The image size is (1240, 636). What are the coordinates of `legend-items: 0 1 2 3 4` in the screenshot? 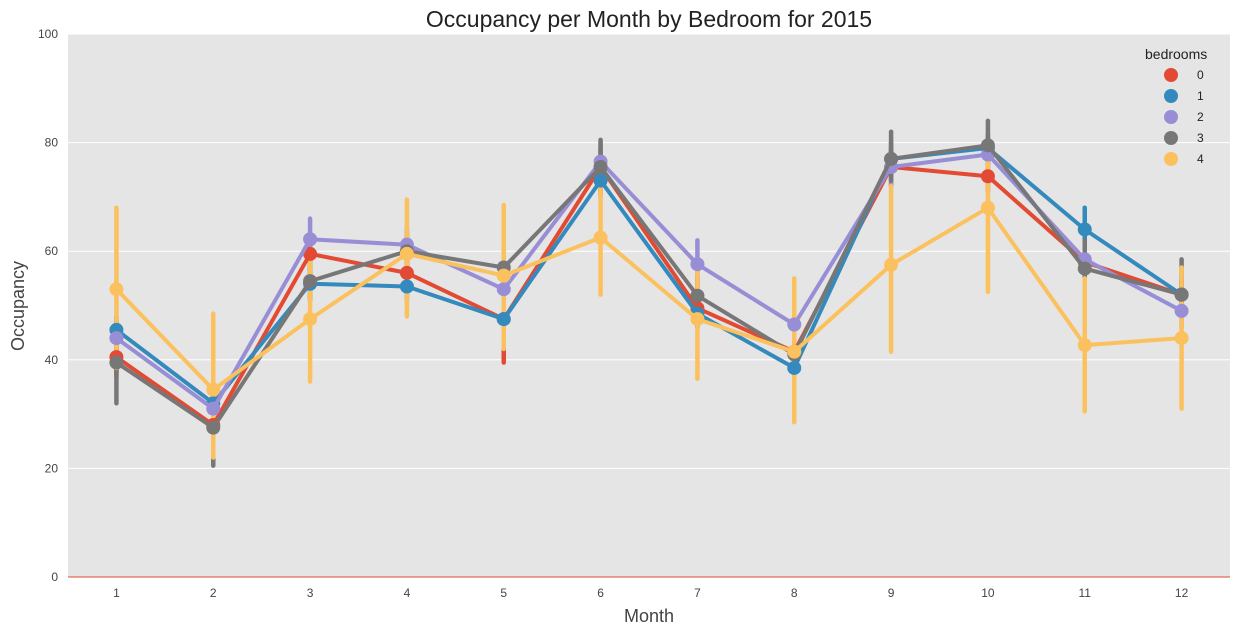 It's located at (1184, 117).